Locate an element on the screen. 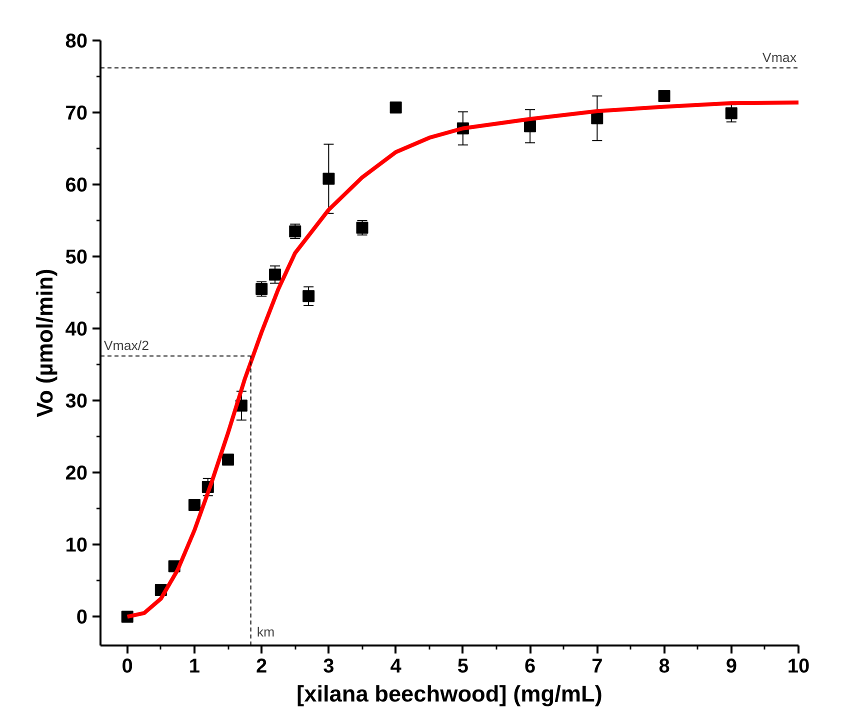 This screenshot has width=858, height=709. x-tick-label: 8 is located at coordinates (664, 667).